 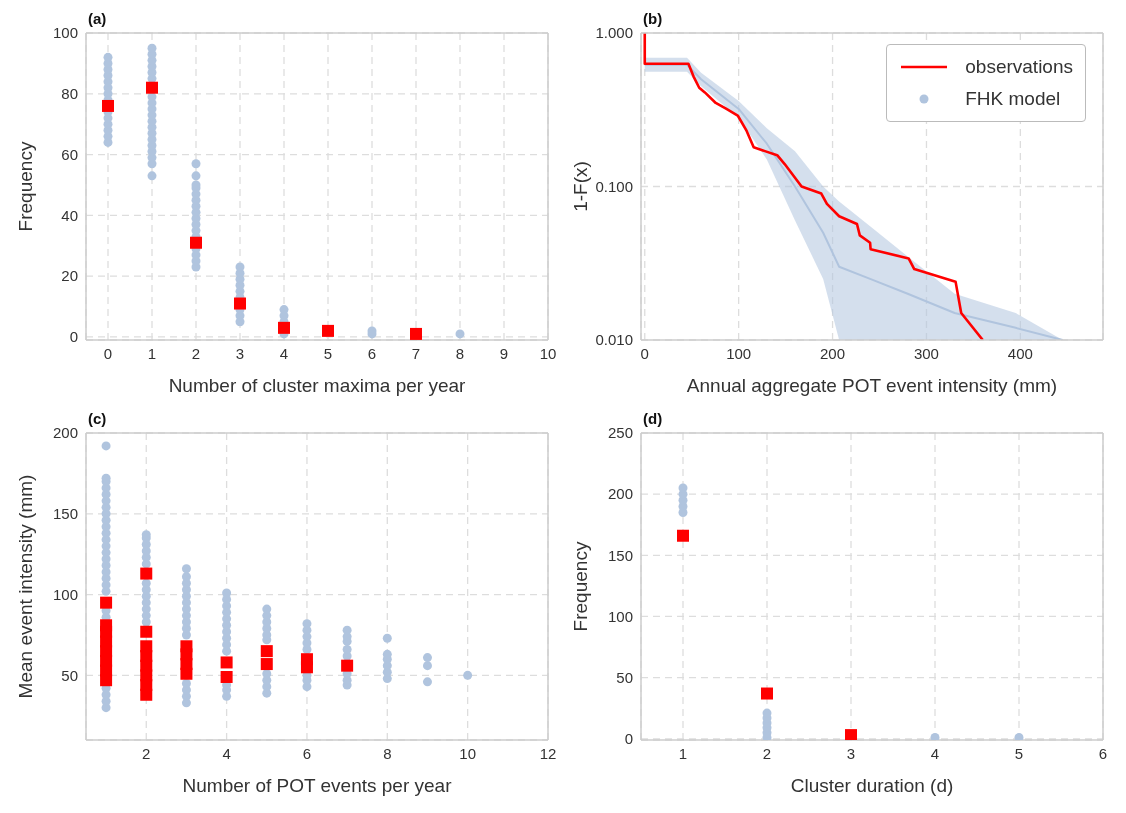 I want to click on y-axis-title: 1-F(x), so click(x=580, y=186).